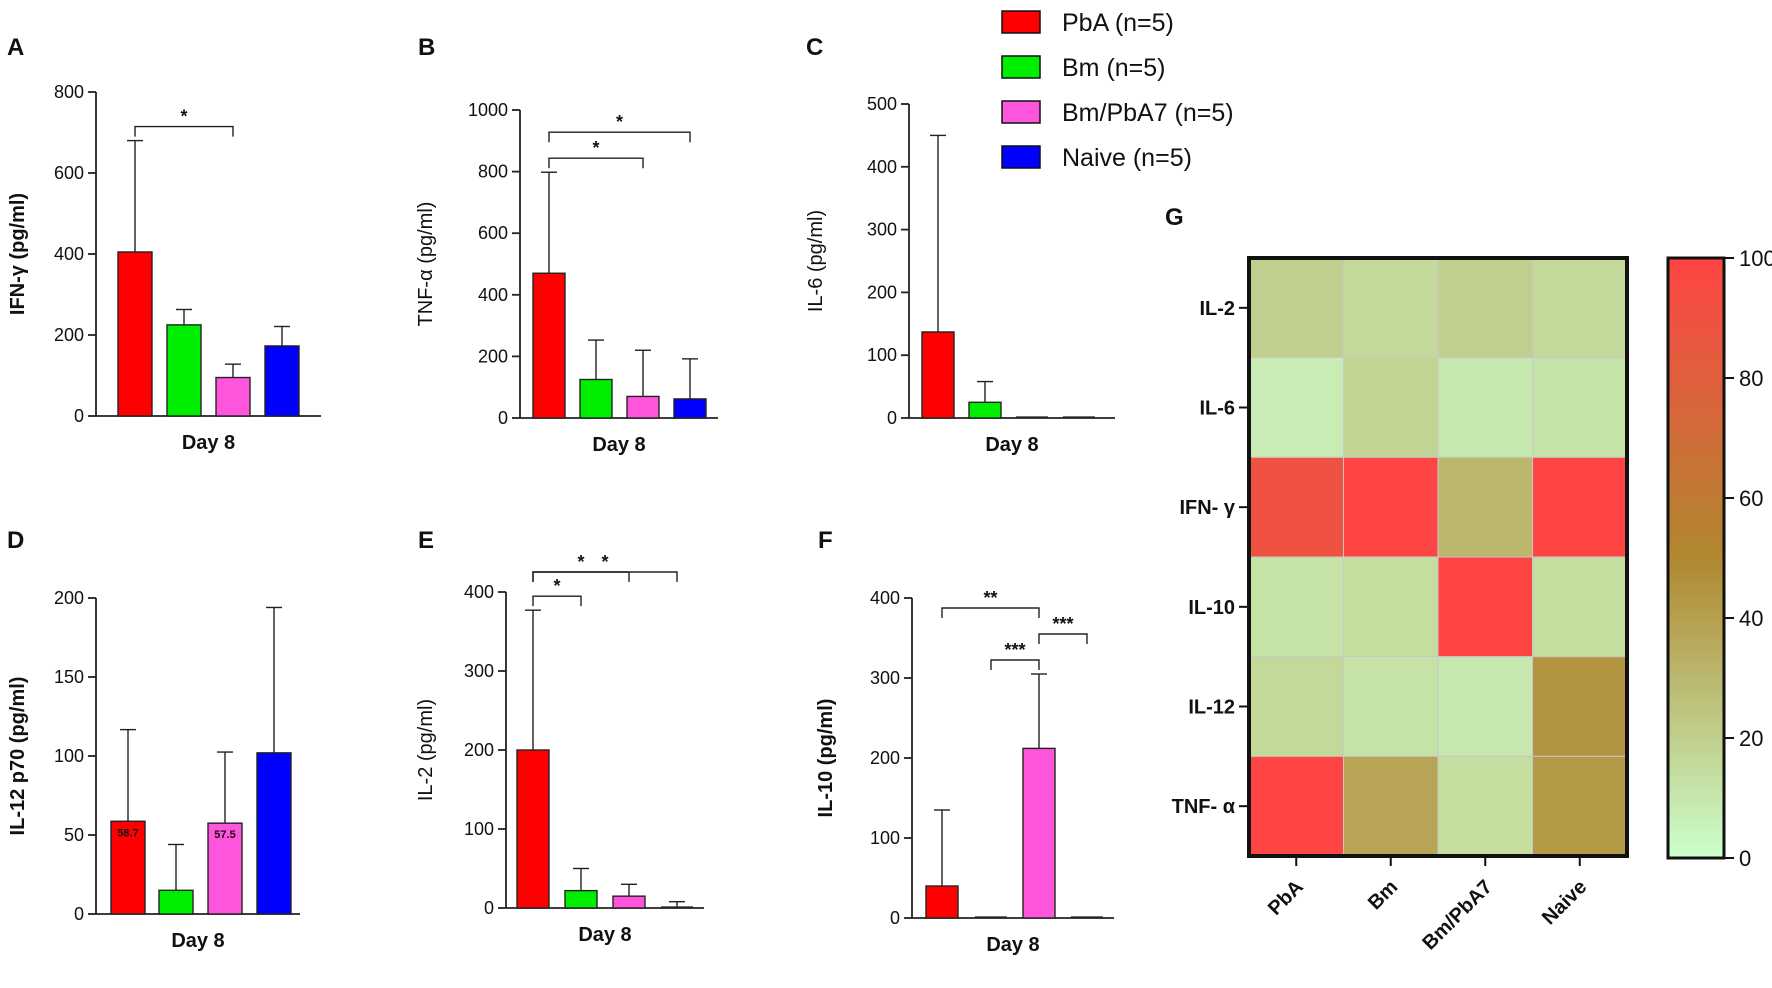 This screenshot has height=988, width=1772. What do you see at coordinates (1564, 902) in the screenshot?
I see `heatmap-col-label-3: Naive` at bounding box center [1564, 902].